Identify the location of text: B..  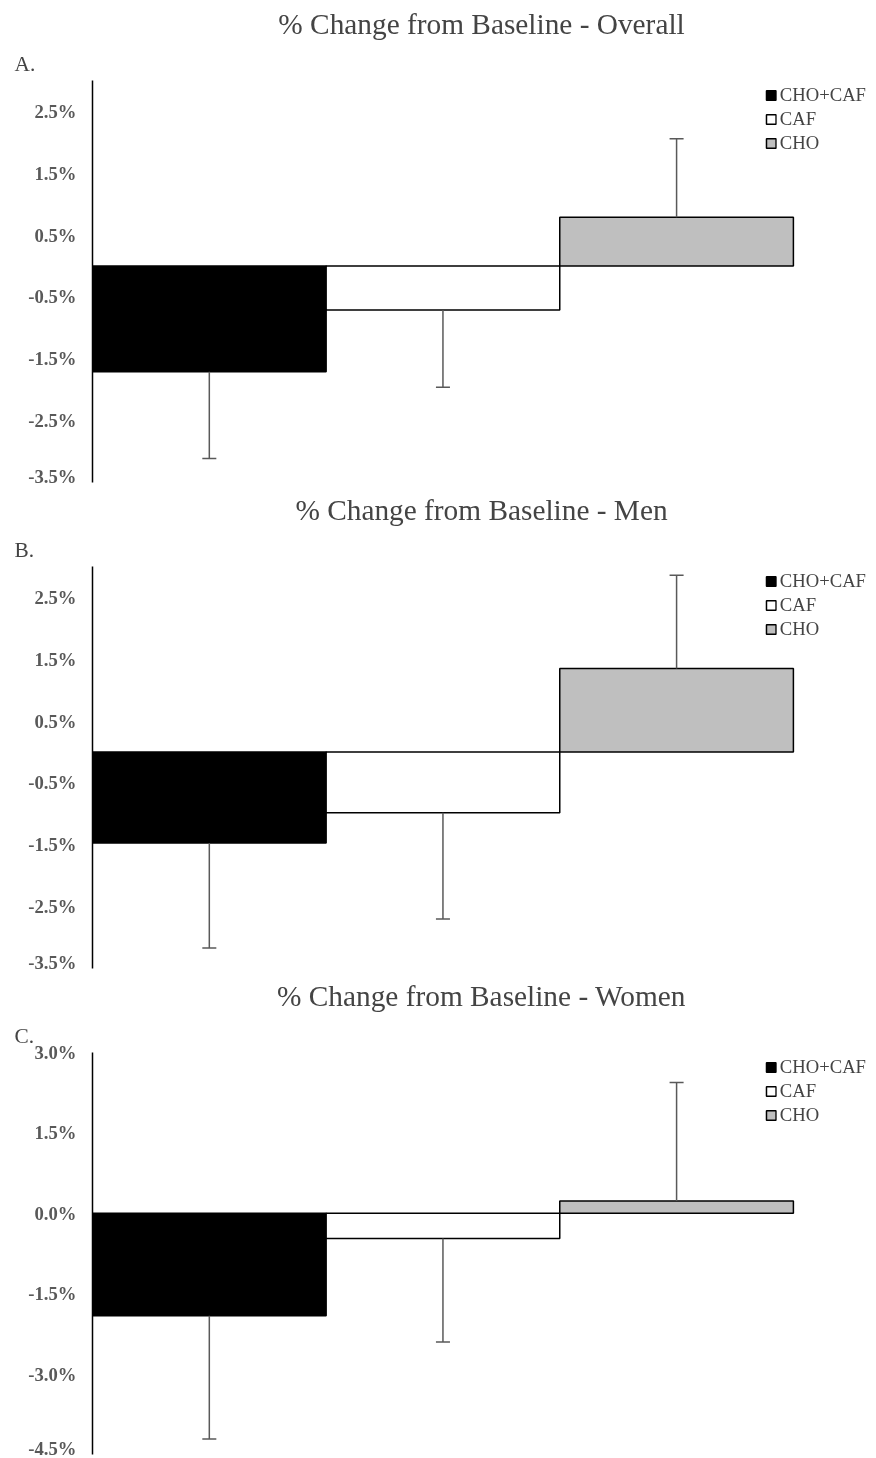
(24, 549).